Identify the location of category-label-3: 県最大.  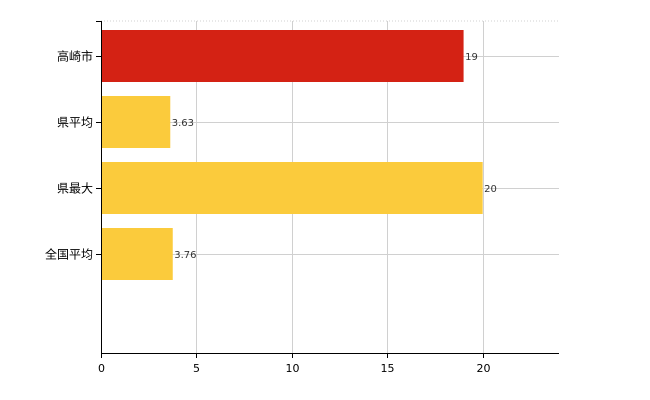
(75, 189).